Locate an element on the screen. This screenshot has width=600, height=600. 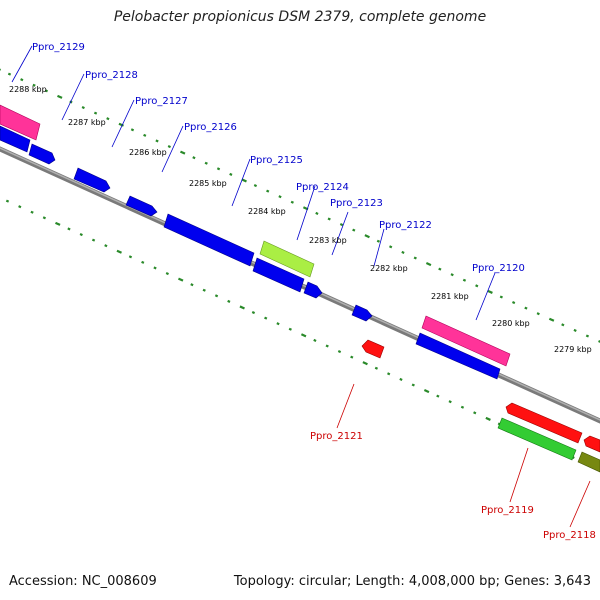
ruler-label: 2282 kbp is located at coordinates (389, 268).